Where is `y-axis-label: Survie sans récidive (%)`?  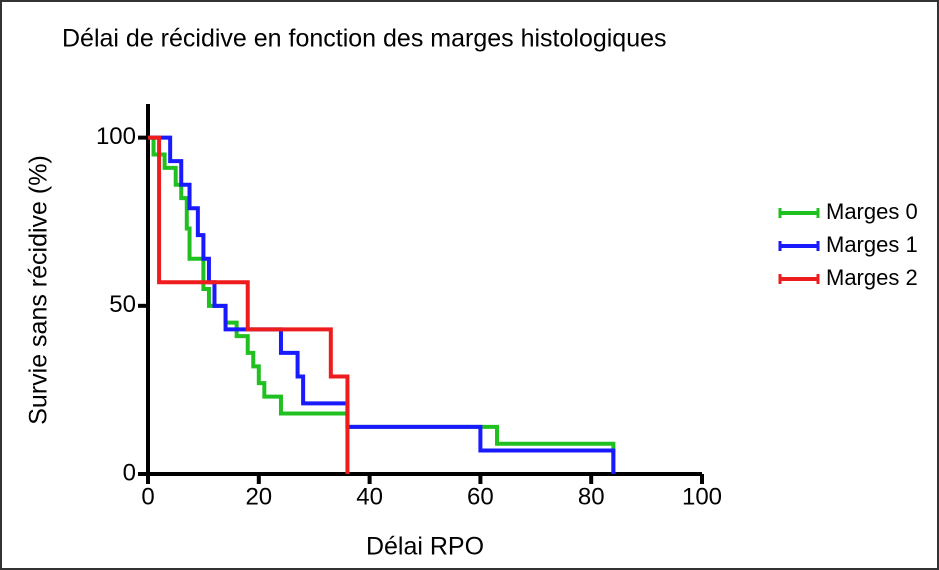
y-axis-label: Survie sans récidive (%) is located at coordinates (39, 290).